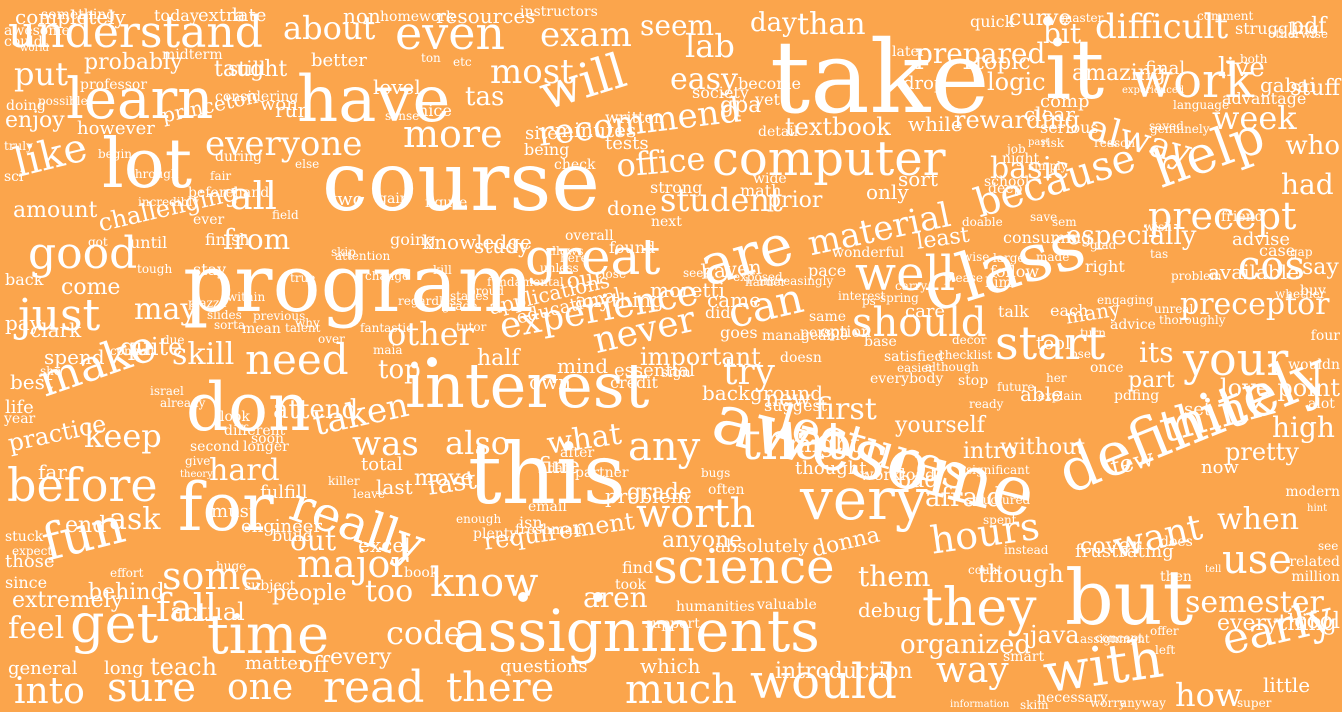  What do you see at coordinates (1093, 333) in the screenshot?
I see `word: turn` at bounding box center [1093, 333].